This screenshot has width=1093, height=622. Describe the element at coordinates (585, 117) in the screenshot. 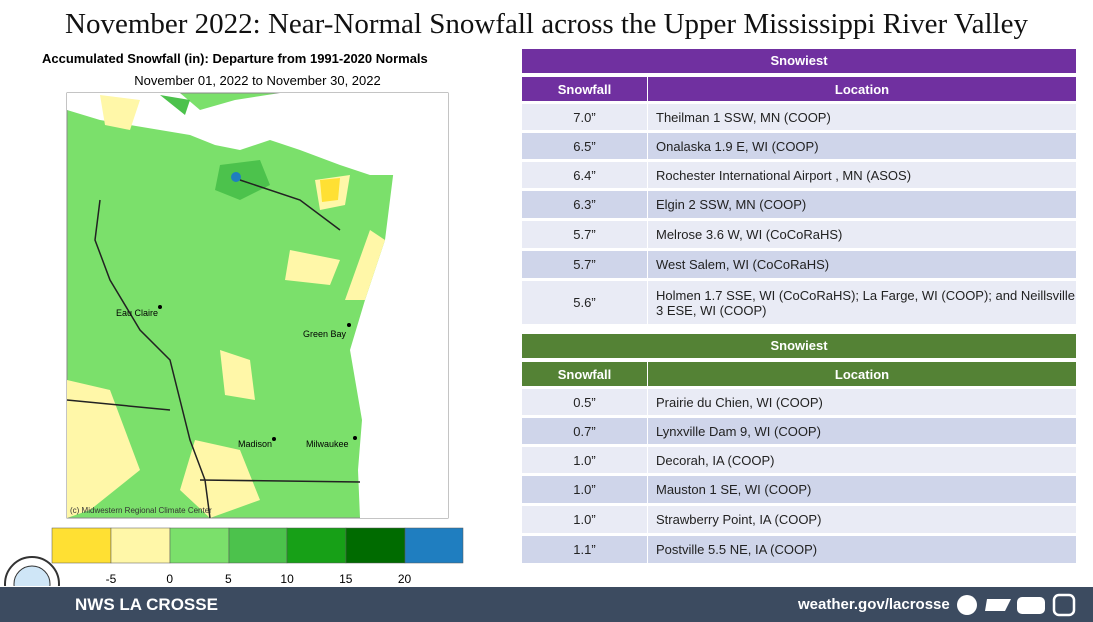

I see `table-cell: 7.0”` at that location.